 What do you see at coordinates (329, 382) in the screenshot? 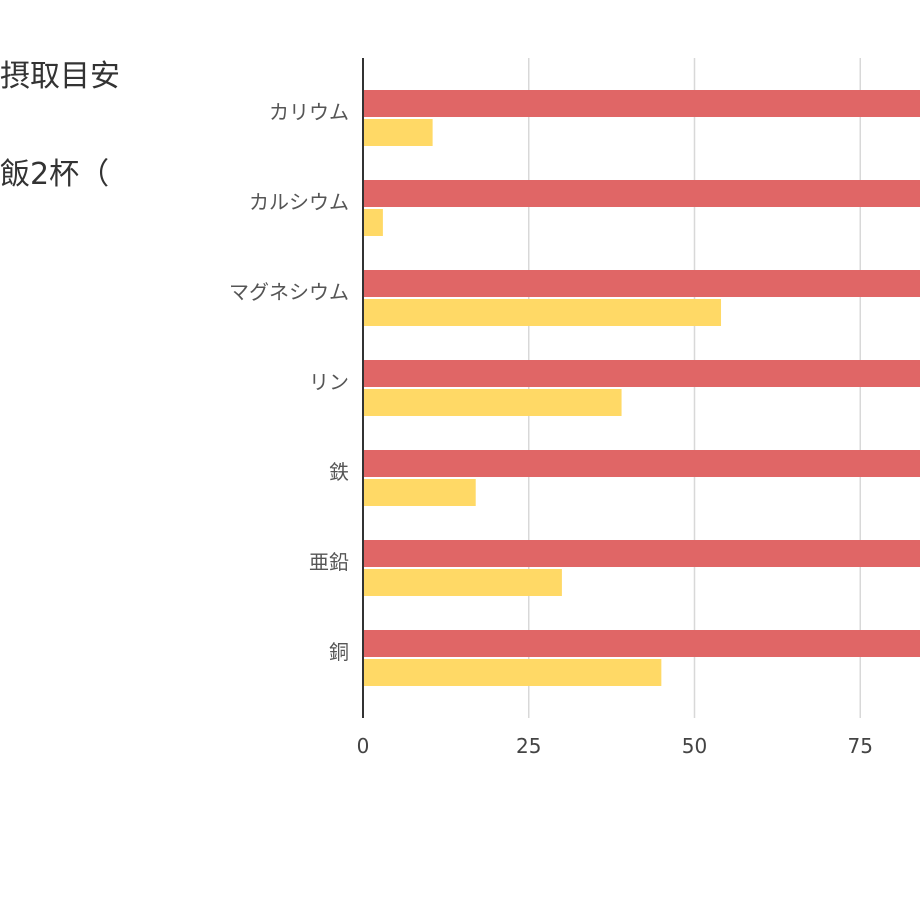
I see `category-label-3: リン` at bounding box center [329, 382].